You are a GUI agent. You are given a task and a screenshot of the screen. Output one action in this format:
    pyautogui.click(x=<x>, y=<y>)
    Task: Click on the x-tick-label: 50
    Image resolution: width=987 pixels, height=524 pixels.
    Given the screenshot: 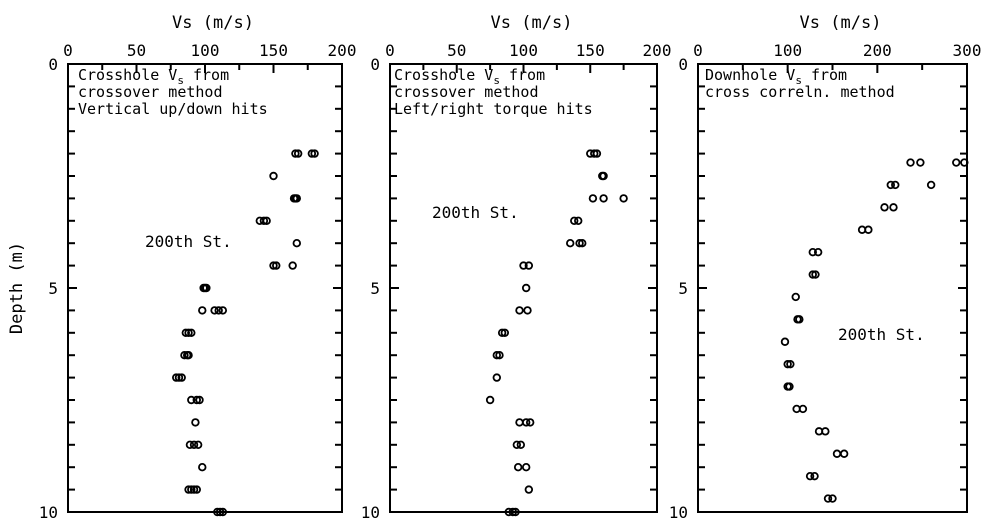 What is the action you would take?
    pyautogui.click(x=456, y=50)
    